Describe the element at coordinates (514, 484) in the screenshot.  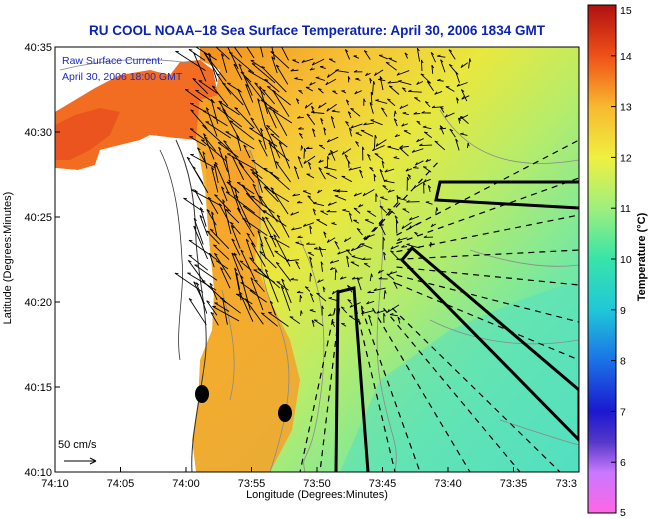
I see `x-tick-label: 73:35` at that location.